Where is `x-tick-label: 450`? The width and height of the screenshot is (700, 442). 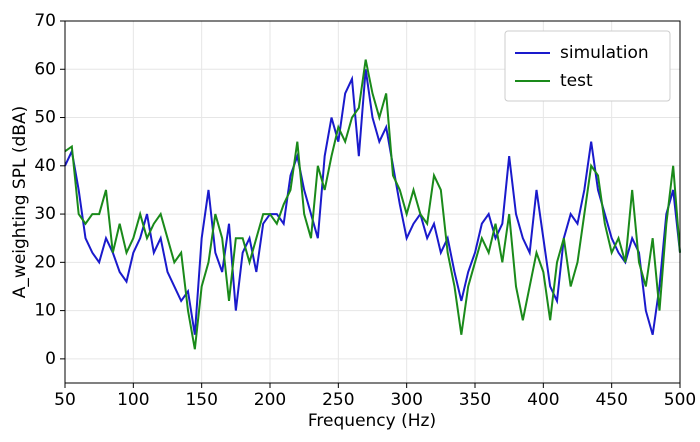
x-tick-label: 450 is located at coordinates (611, 400).